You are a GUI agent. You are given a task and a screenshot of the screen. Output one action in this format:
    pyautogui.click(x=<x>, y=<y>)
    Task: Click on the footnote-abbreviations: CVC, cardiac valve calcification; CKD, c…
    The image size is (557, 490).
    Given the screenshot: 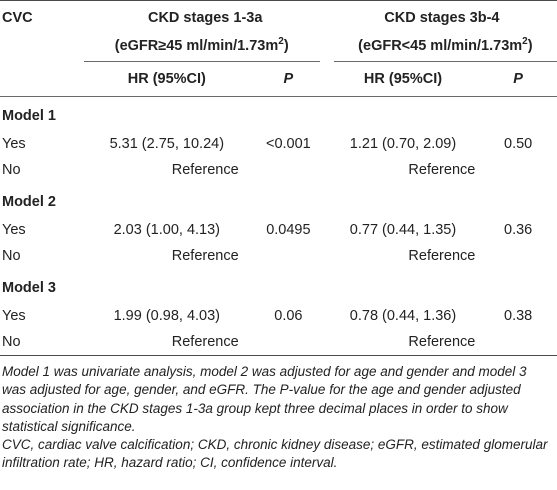 What is the action you would take?
    pyautogui.click(x=275, y=454)
    